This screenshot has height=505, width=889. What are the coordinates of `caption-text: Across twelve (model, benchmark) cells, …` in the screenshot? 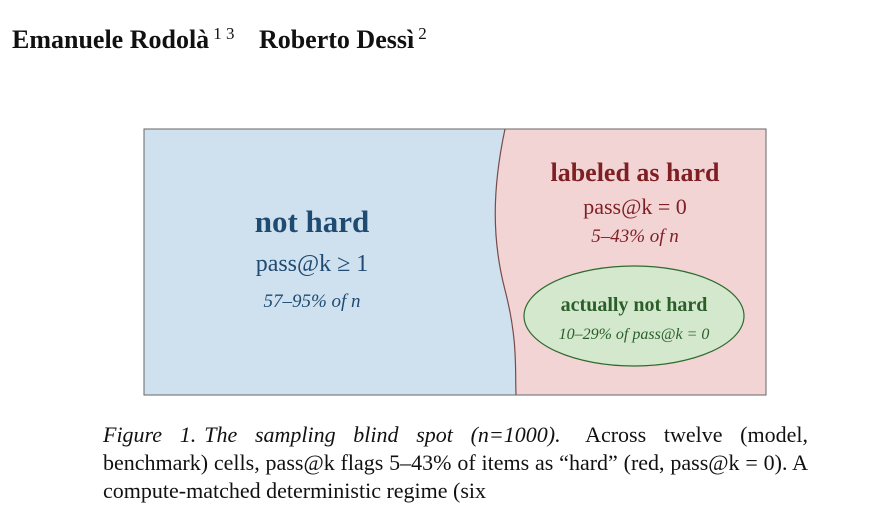 It's located at (455, 462).